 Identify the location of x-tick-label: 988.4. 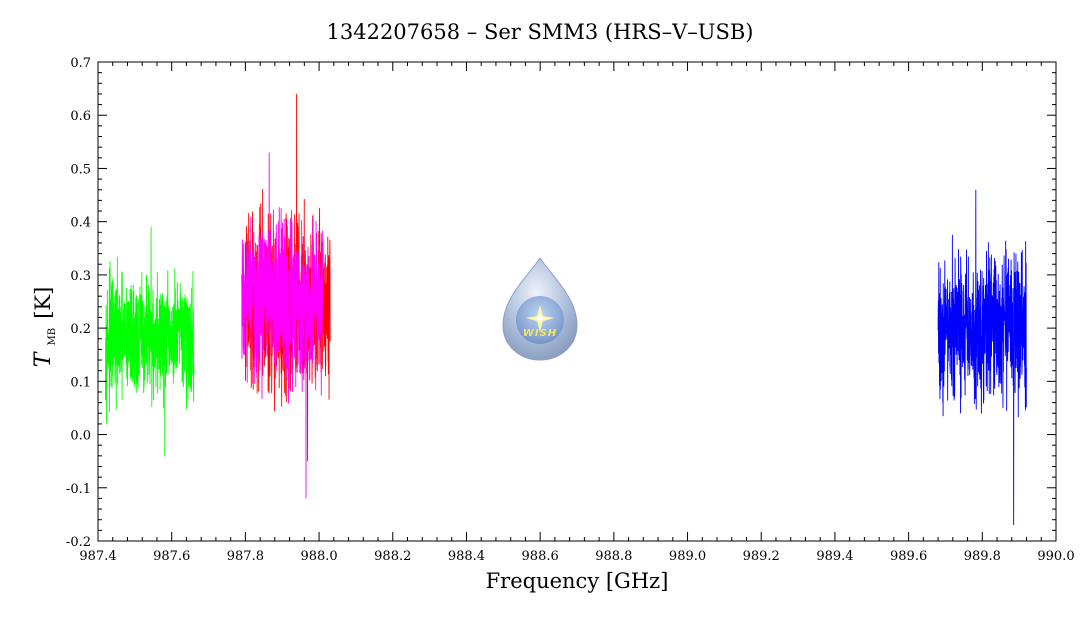
(466, 556).